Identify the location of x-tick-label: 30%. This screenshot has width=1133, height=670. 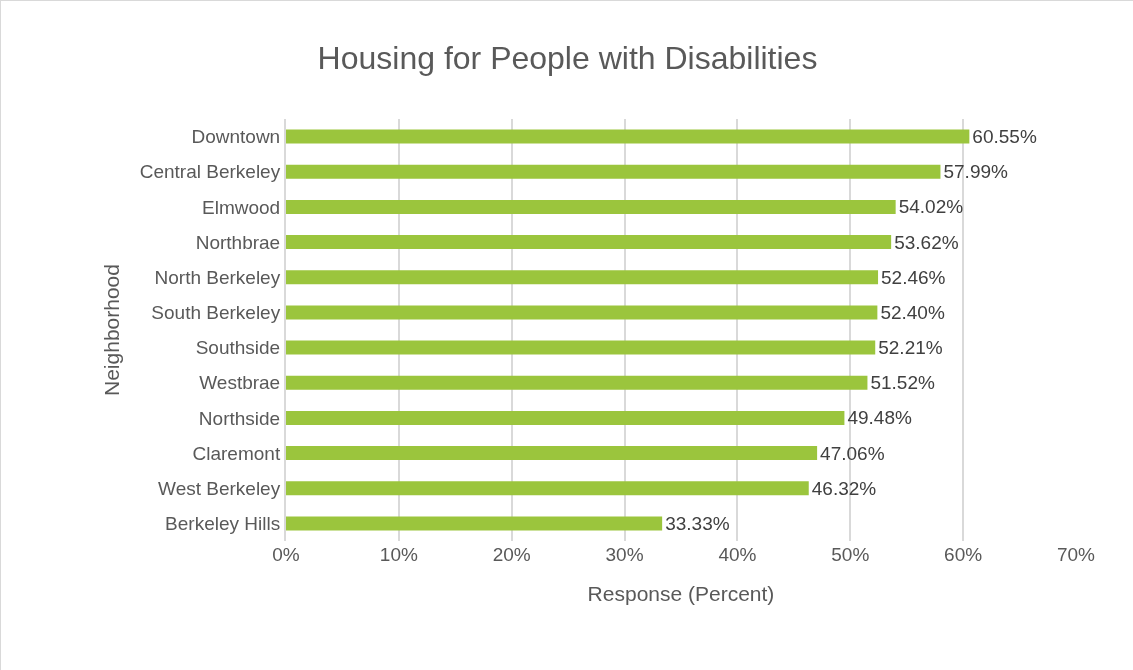
(624, 554).